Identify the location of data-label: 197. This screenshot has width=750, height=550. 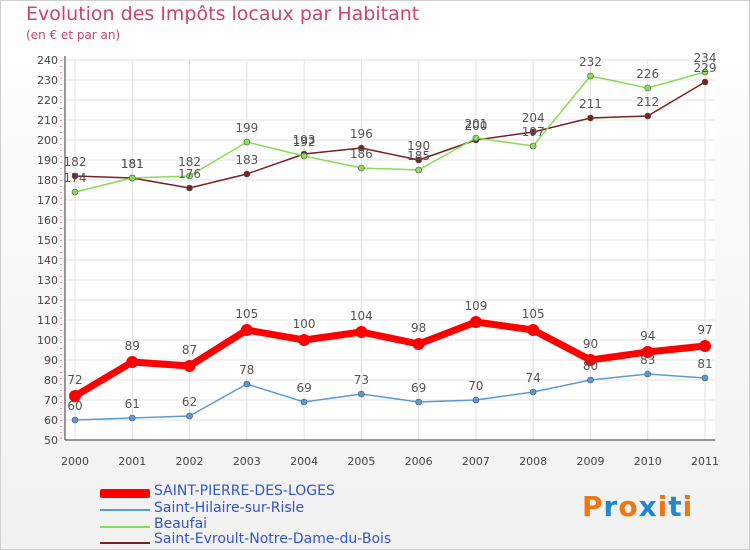
(533, 132).